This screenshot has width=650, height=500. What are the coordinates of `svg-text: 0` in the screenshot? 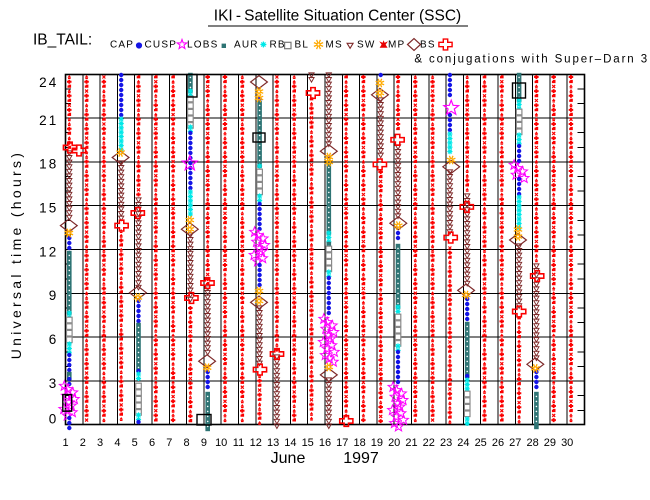 It's located at (54, 418).